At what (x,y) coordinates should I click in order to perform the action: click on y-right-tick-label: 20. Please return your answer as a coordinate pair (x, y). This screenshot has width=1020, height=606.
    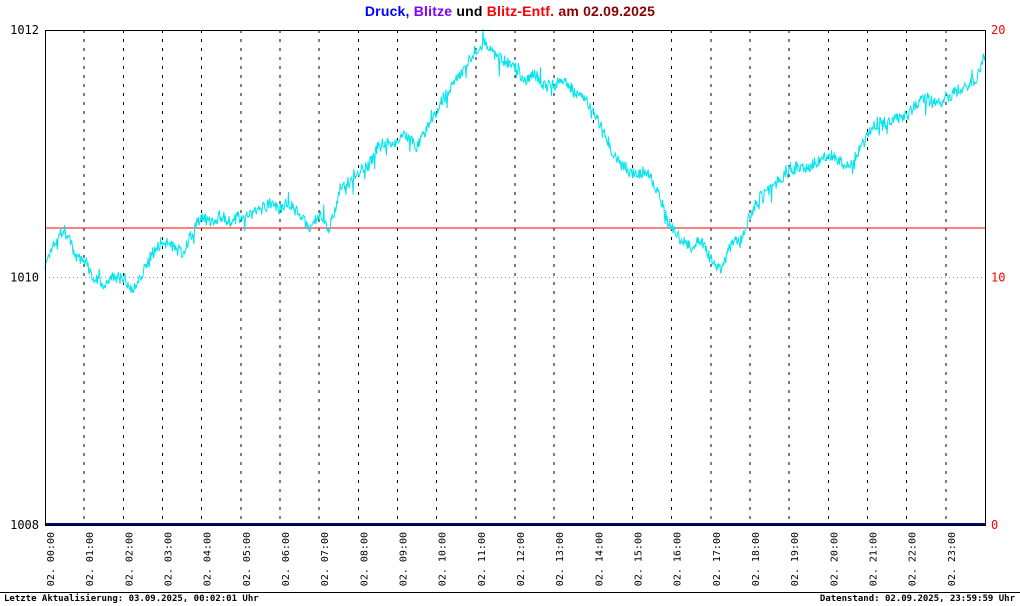
    Looking at the image, I should click on (998, 30).